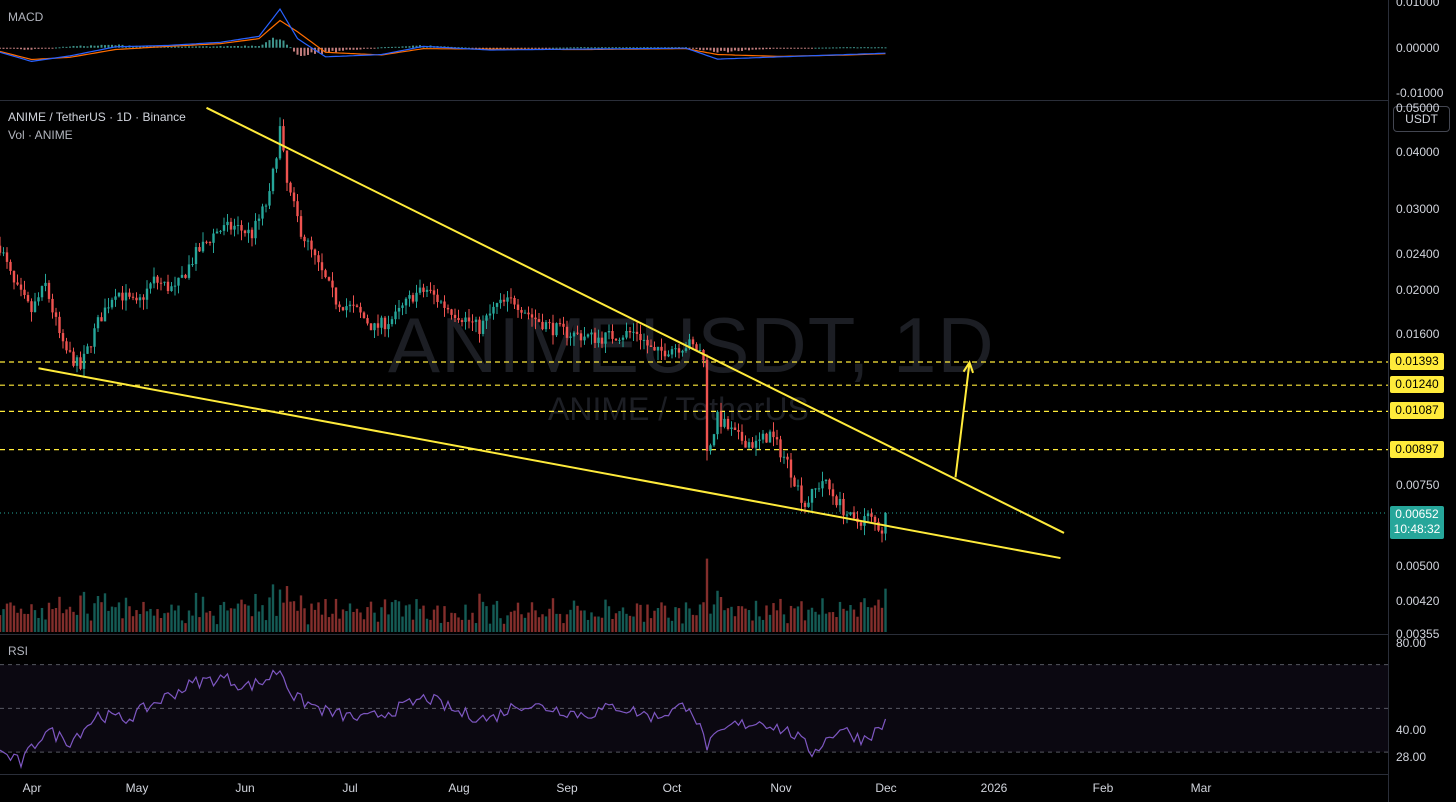 This screenshot has width=1456, height=802. Describe the element at coordinates (137, 788) in the screenshot. I see `time-axis-tick: May` at that location.